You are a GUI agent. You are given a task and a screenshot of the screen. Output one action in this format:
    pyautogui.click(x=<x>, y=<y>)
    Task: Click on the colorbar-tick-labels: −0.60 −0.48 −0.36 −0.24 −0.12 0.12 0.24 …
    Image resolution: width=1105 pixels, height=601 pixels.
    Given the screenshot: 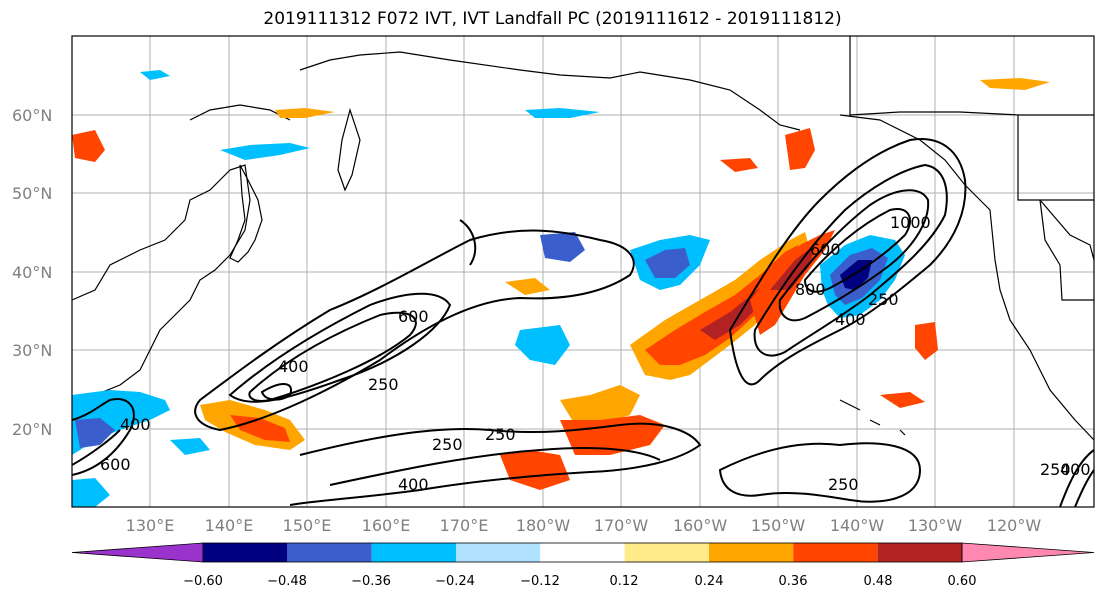 What is the action you would take?
    pyautogui.click(x=579, y=581)
    